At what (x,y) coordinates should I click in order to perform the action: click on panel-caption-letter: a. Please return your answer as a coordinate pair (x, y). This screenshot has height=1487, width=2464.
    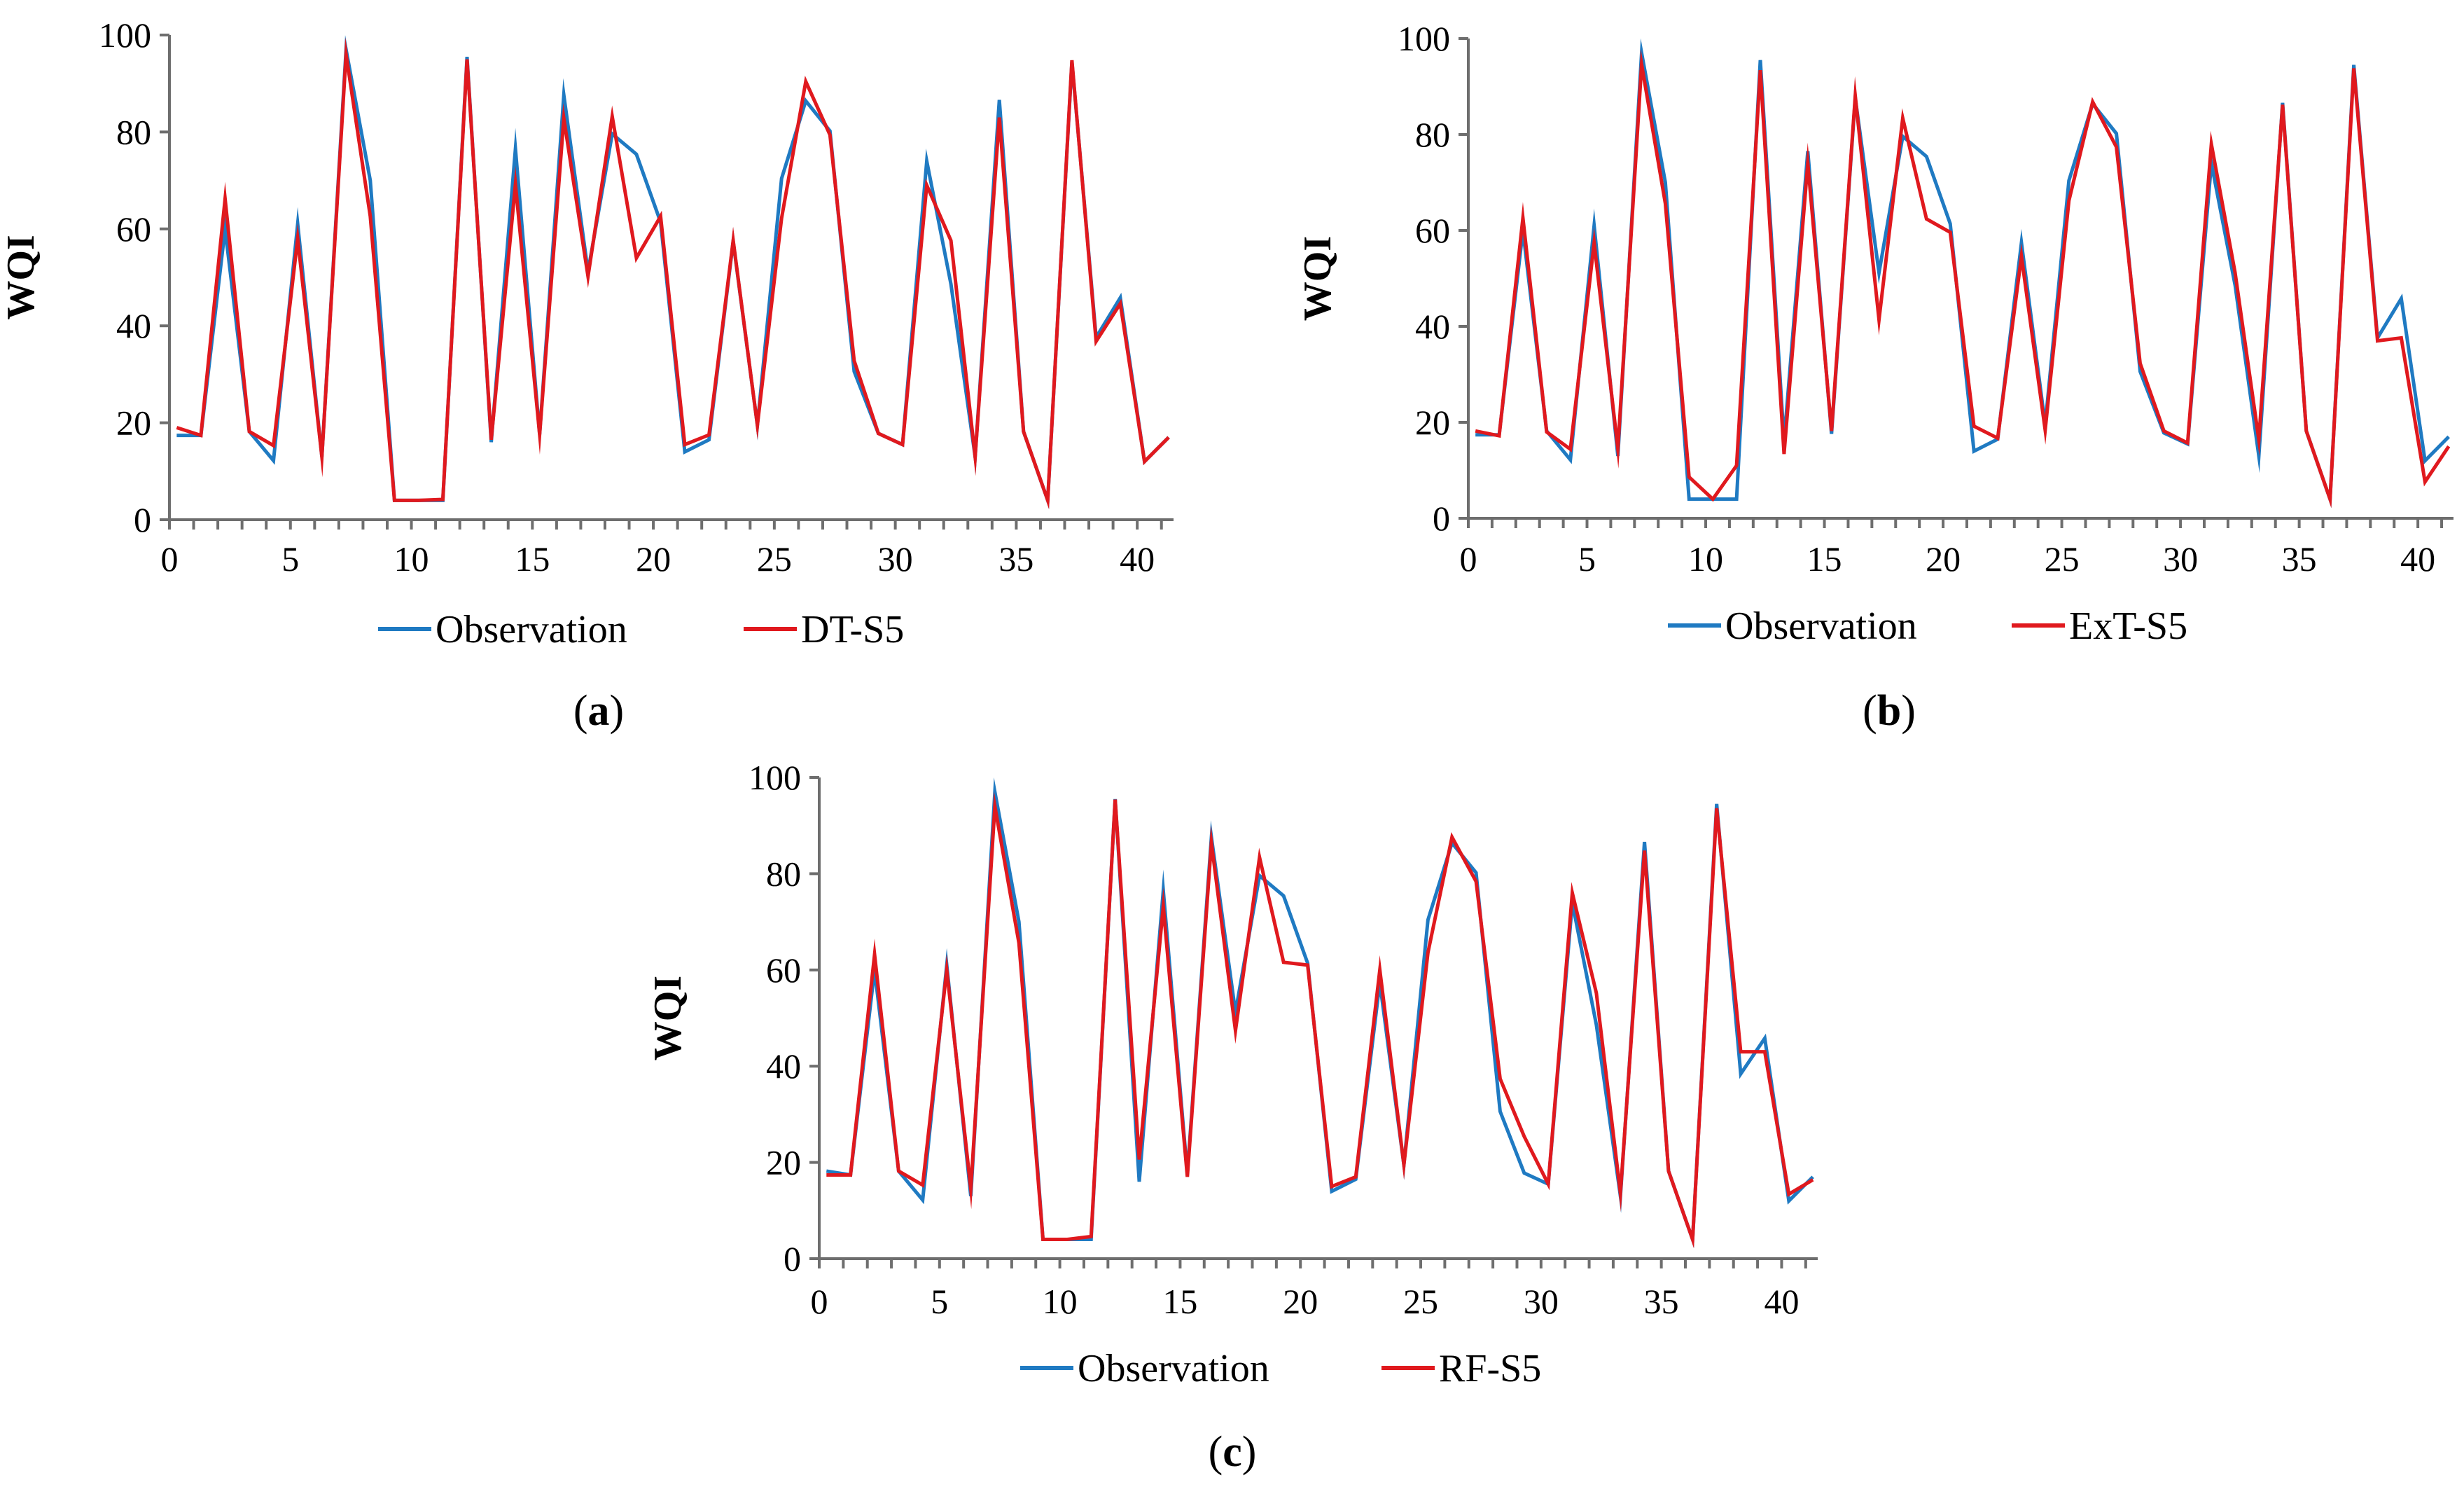
    Looking at the image, I should click on (599, 711).